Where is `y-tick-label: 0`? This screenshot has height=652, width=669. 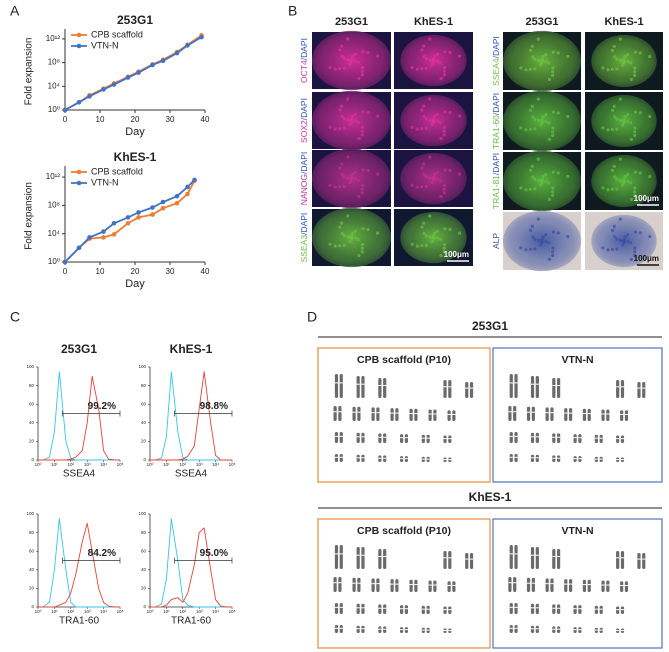 y-tick-label: 0 is located at coordinates (144, 606).